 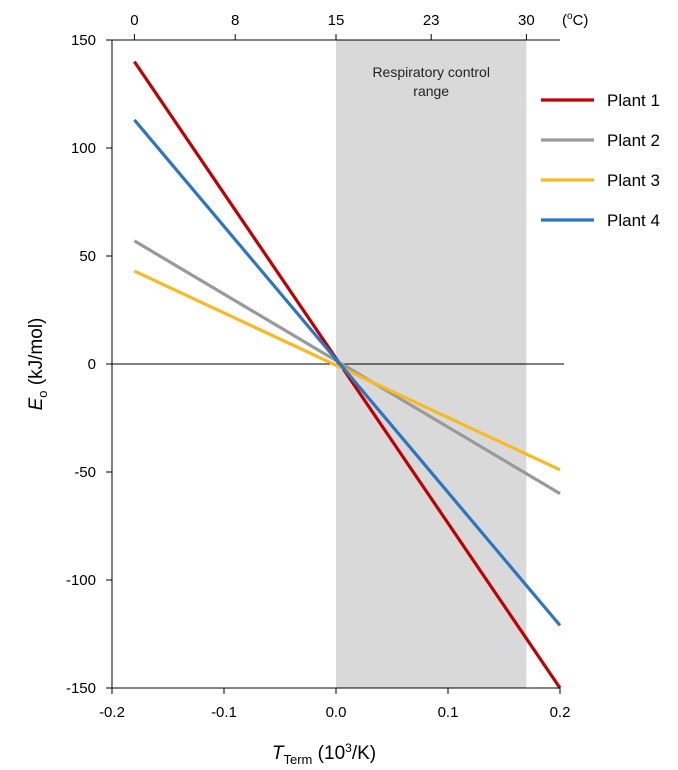 What do you see at coordinates (633, 100) in the screenshot?
I see `legend-label-plant-1: Plant 1` at bounding box center [633, 100].